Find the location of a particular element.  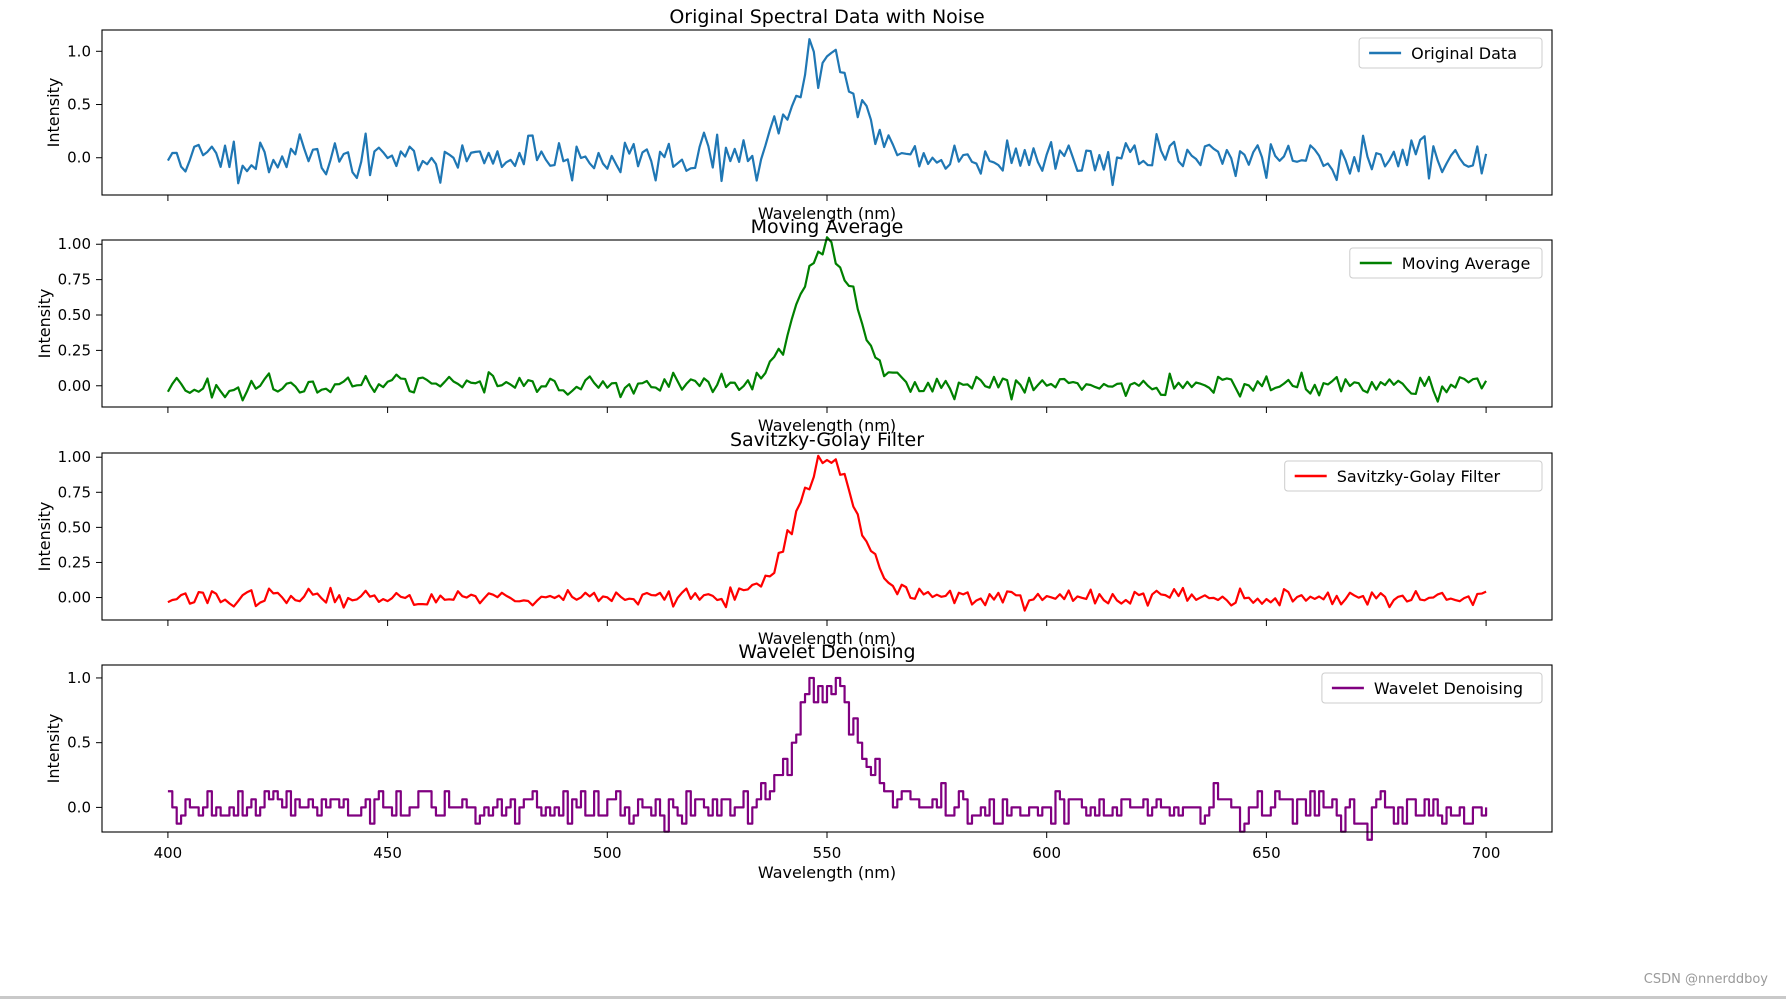

legend: Savitzky-Golay Filter is located at coordinates (1413, 476).